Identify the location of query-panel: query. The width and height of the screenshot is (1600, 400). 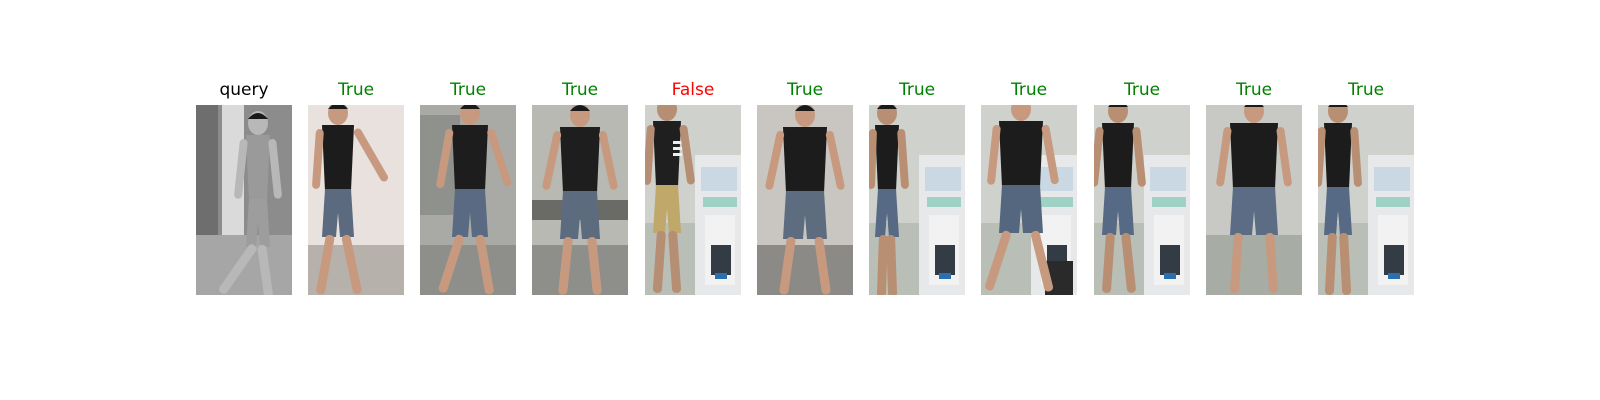
(244, 188).